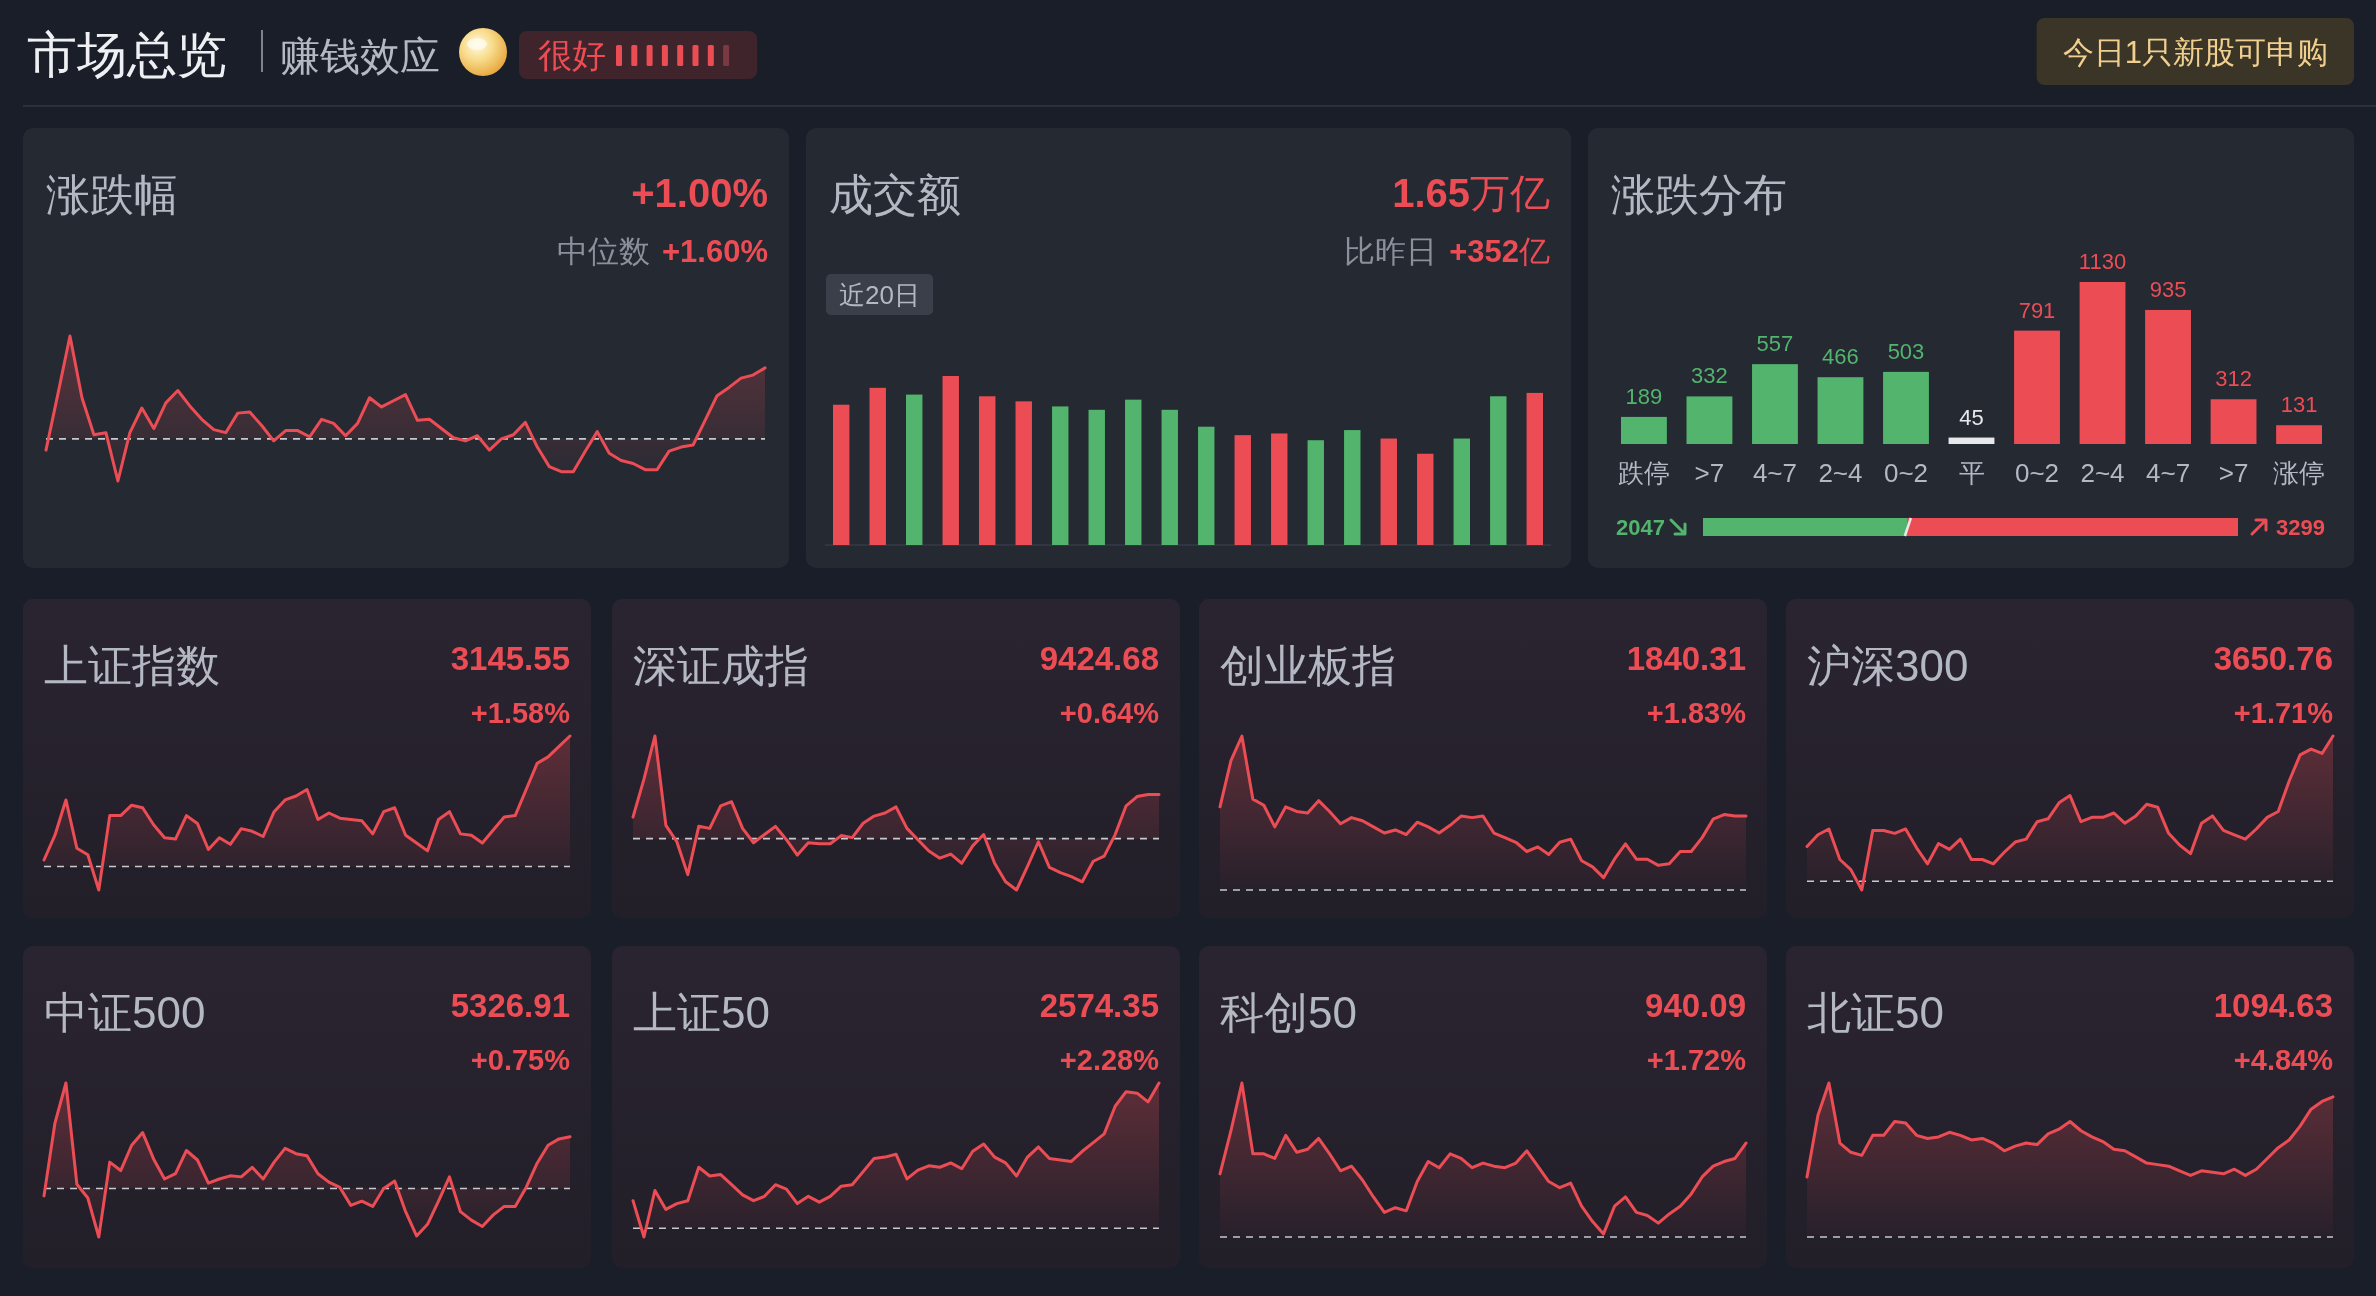 The image size is (2376, 1296). What do you see at coordinates (2300, 527) in the screenshot?
I see `data-label: 3299` at bounding box center [2300, 527].